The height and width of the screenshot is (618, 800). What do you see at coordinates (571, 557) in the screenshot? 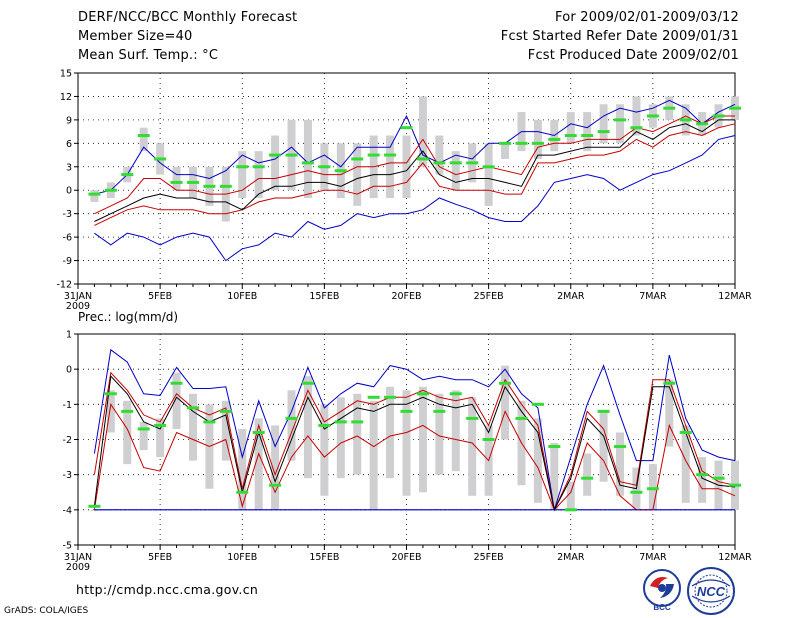
I see `precipitation-x-tick-label: 2MAR` at bounding box center [571, 557].